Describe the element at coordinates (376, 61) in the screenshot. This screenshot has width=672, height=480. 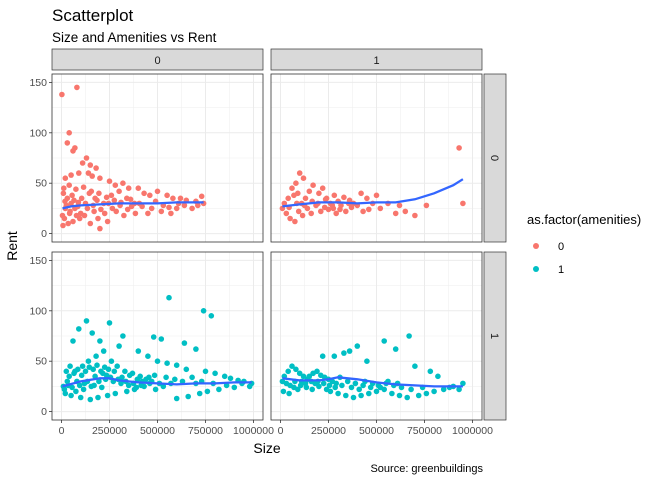
I see `facet-strip-col-label: 1` at that location.